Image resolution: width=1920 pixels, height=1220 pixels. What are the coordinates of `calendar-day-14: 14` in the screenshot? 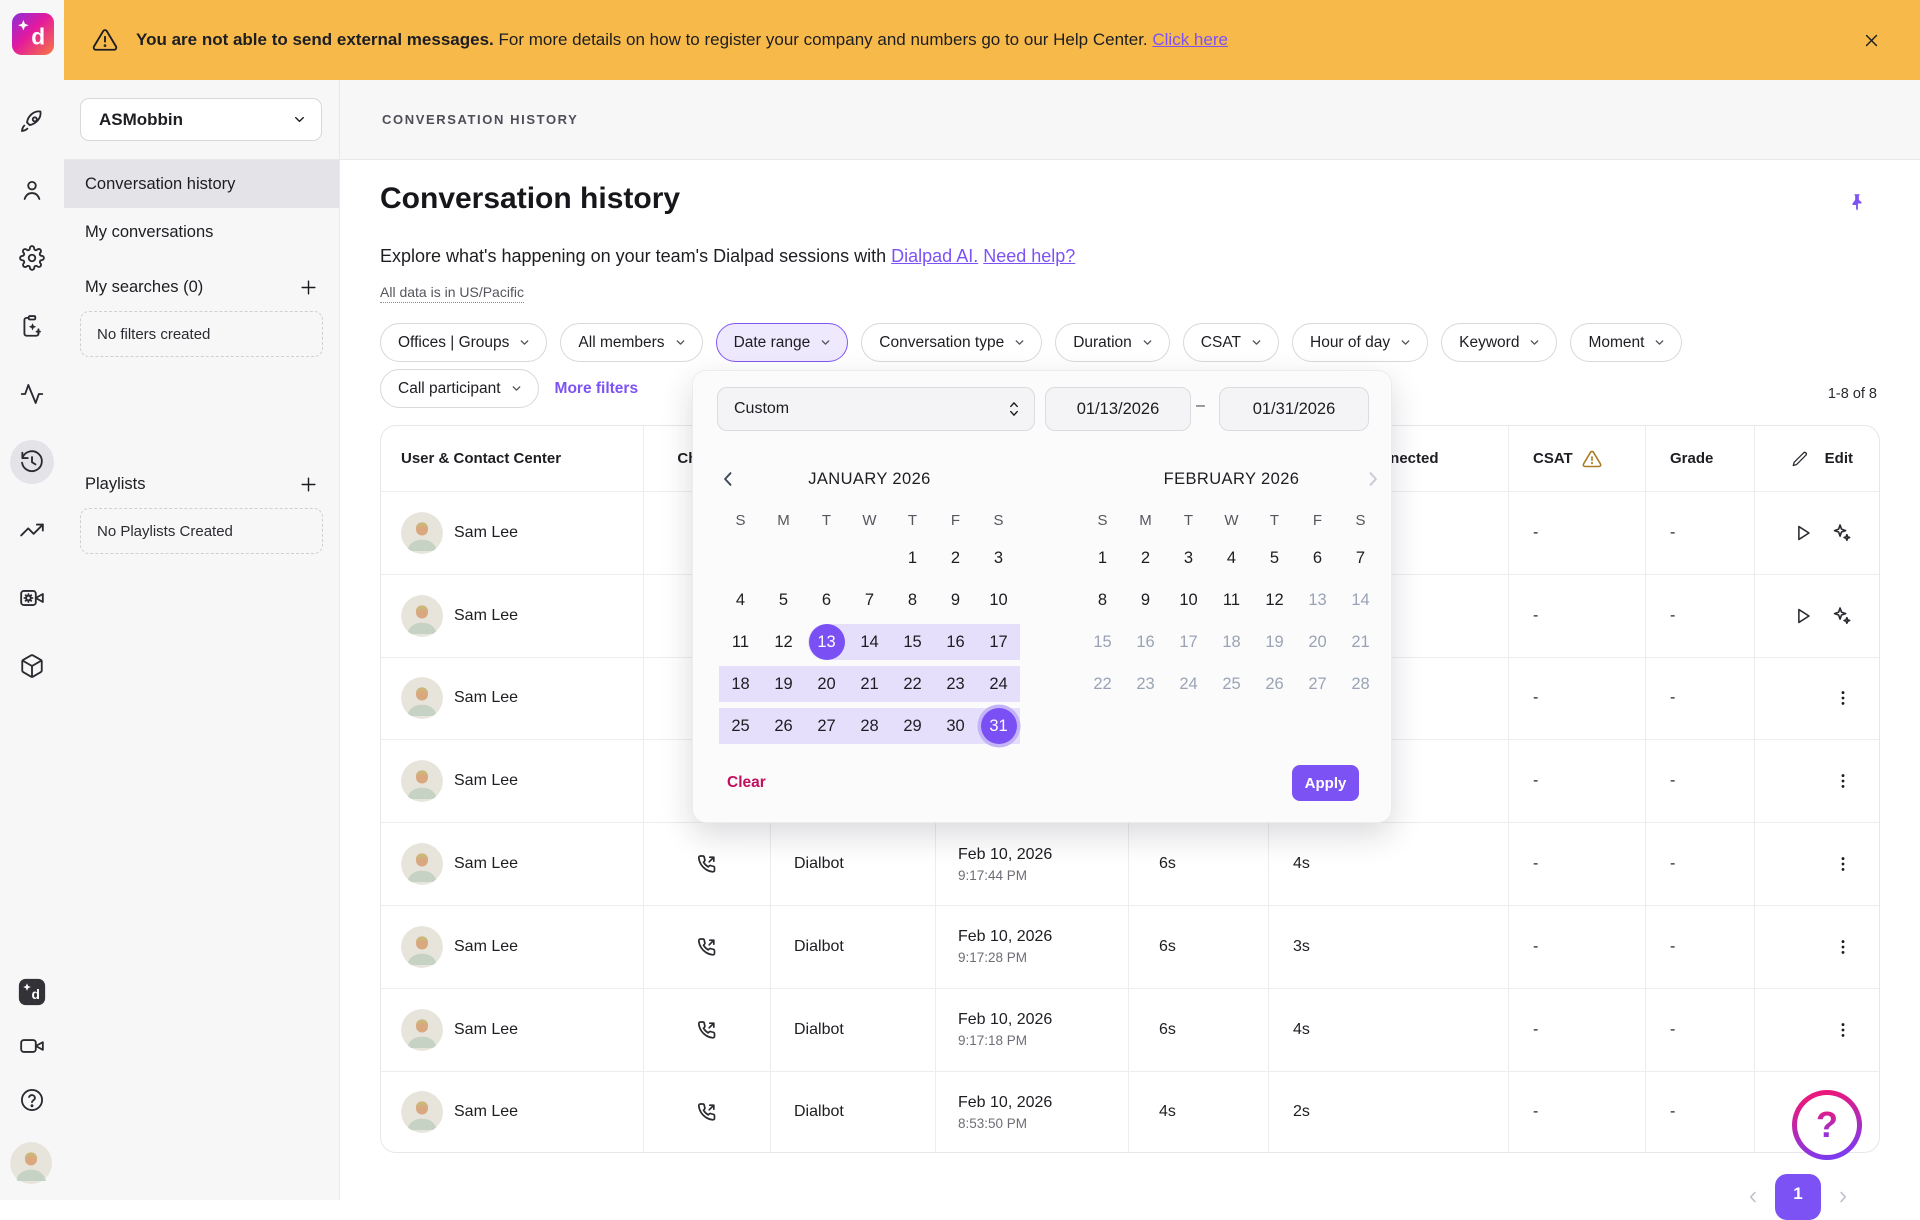 It's located at (869, 642).